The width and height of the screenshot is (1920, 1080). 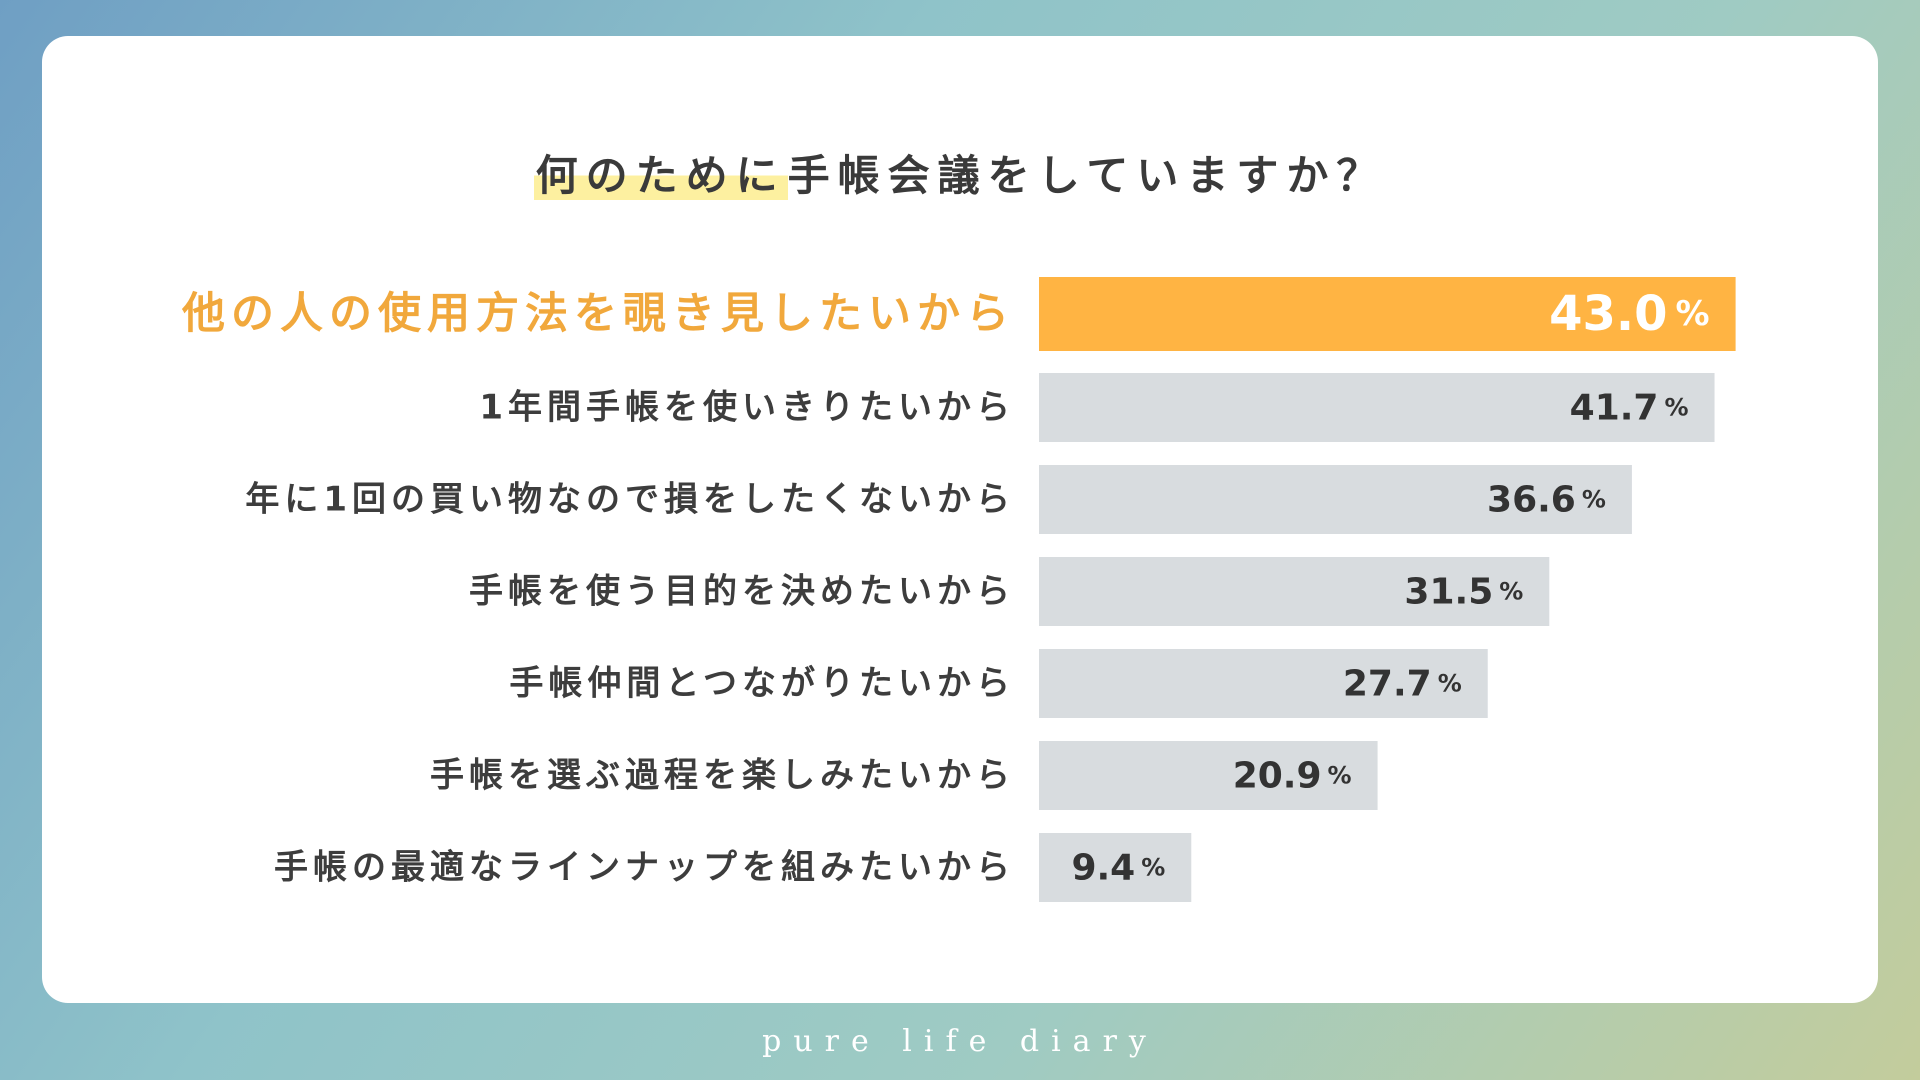 I want to click on category-label-4: 手帳仲間とつながりたいから, so click(x=762, y=684).